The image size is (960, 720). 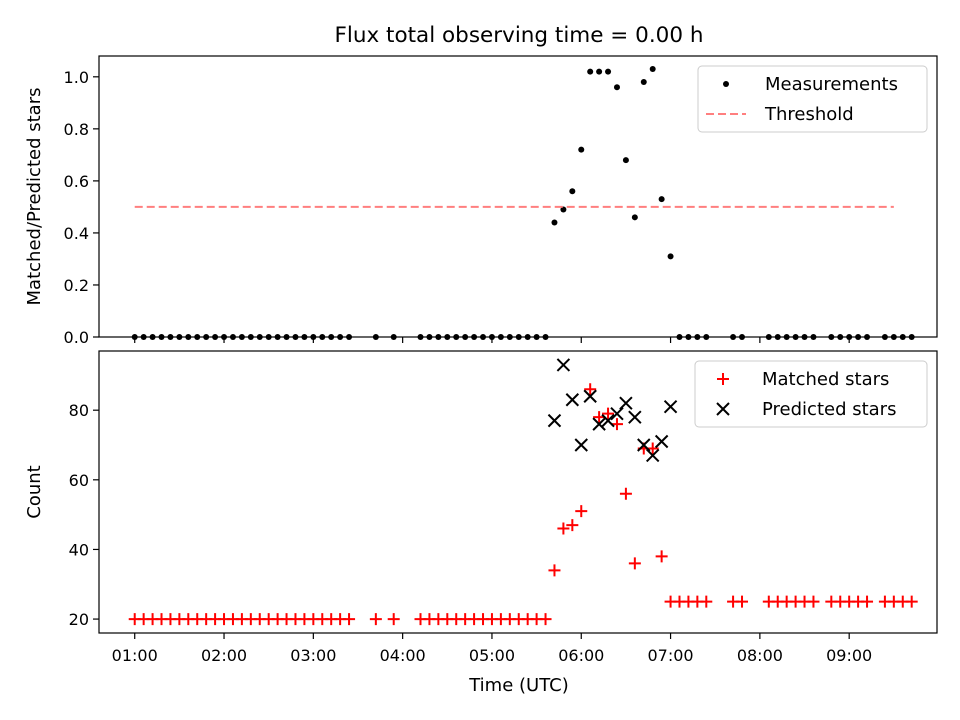 I want to click on y-axis-label: Matched/Predicted stars, so click(x=34, y=197).